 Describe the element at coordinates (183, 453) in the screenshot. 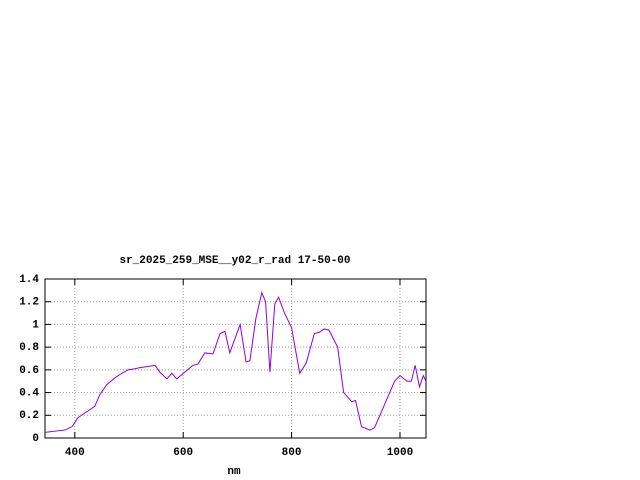

I see `x-tick-label: 600` at that location.